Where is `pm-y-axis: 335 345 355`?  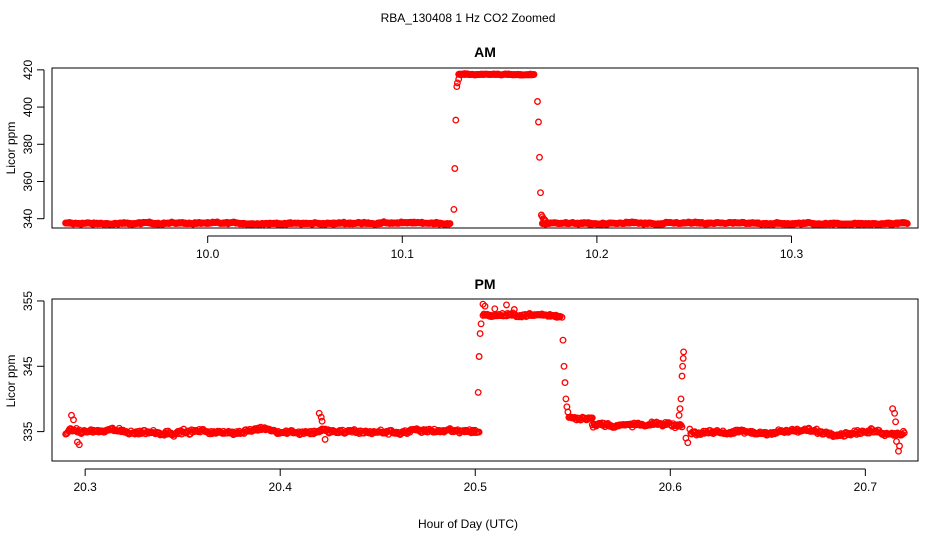
pm-y-axis: 335 345 355 is located at coordinates (33, 366).